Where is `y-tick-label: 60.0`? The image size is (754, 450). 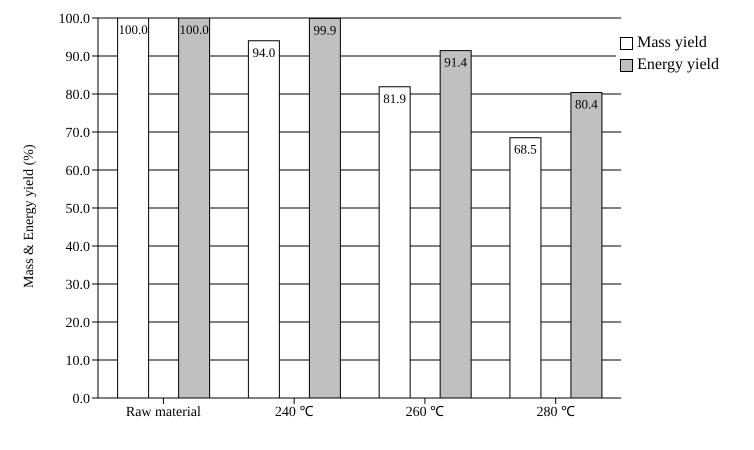 y-tick-label: 60.0 is located at coordinates (78, 171).